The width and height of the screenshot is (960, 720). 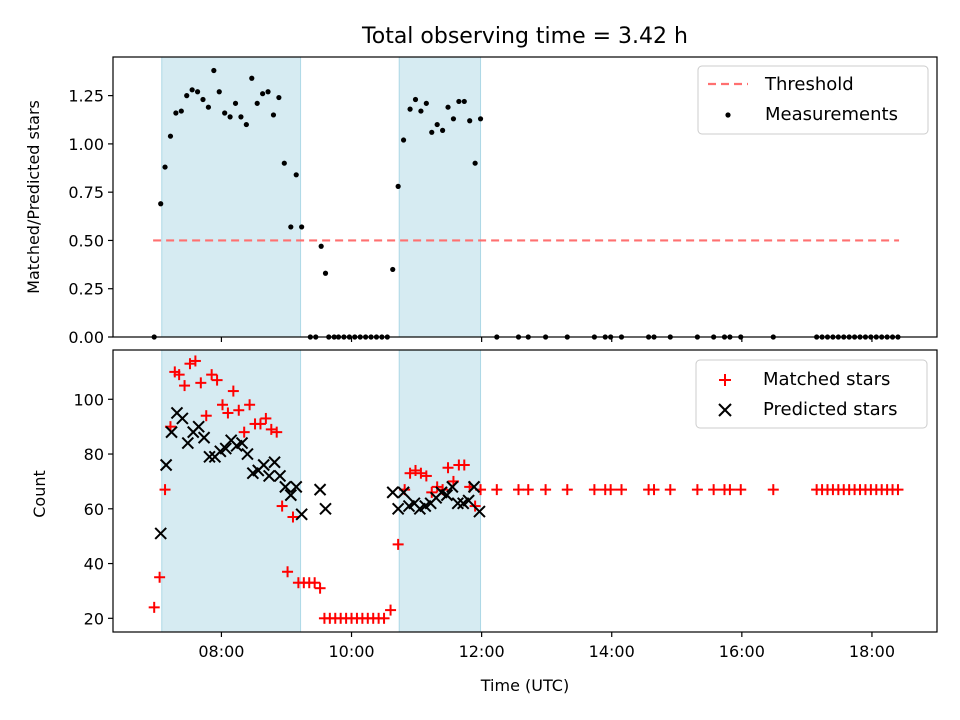 What do you see at coordinates (351, 651) in the screenshot?
I see `x-tick-label: 10:00` at bounding box center [351, 651].